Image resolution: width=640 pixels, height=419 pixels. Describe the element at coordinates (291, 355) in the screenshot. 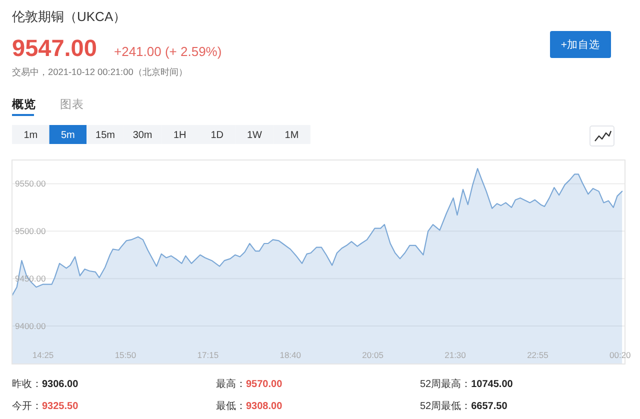

I see `x-tick-label: 18:40` at that location.